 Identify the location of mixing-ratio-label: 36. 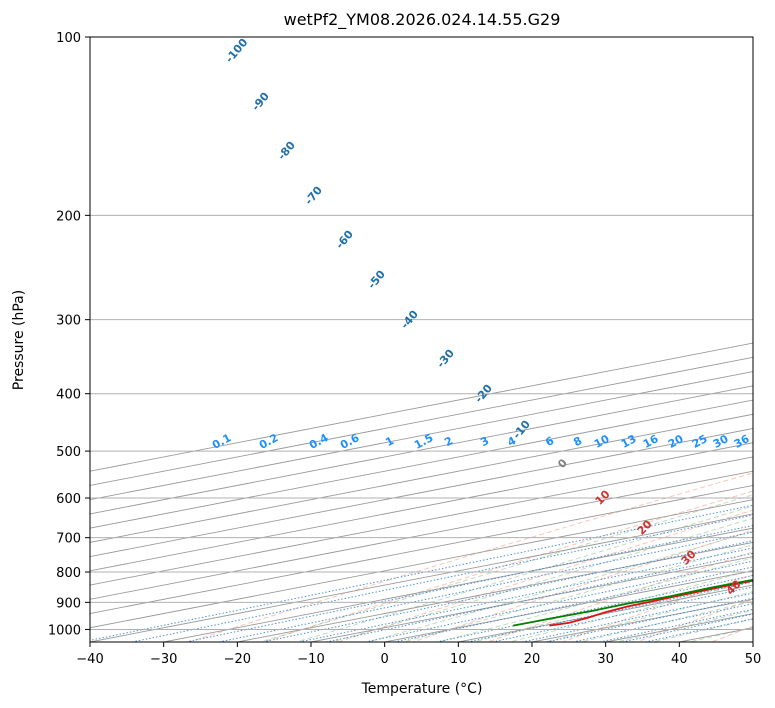
(742, 441).